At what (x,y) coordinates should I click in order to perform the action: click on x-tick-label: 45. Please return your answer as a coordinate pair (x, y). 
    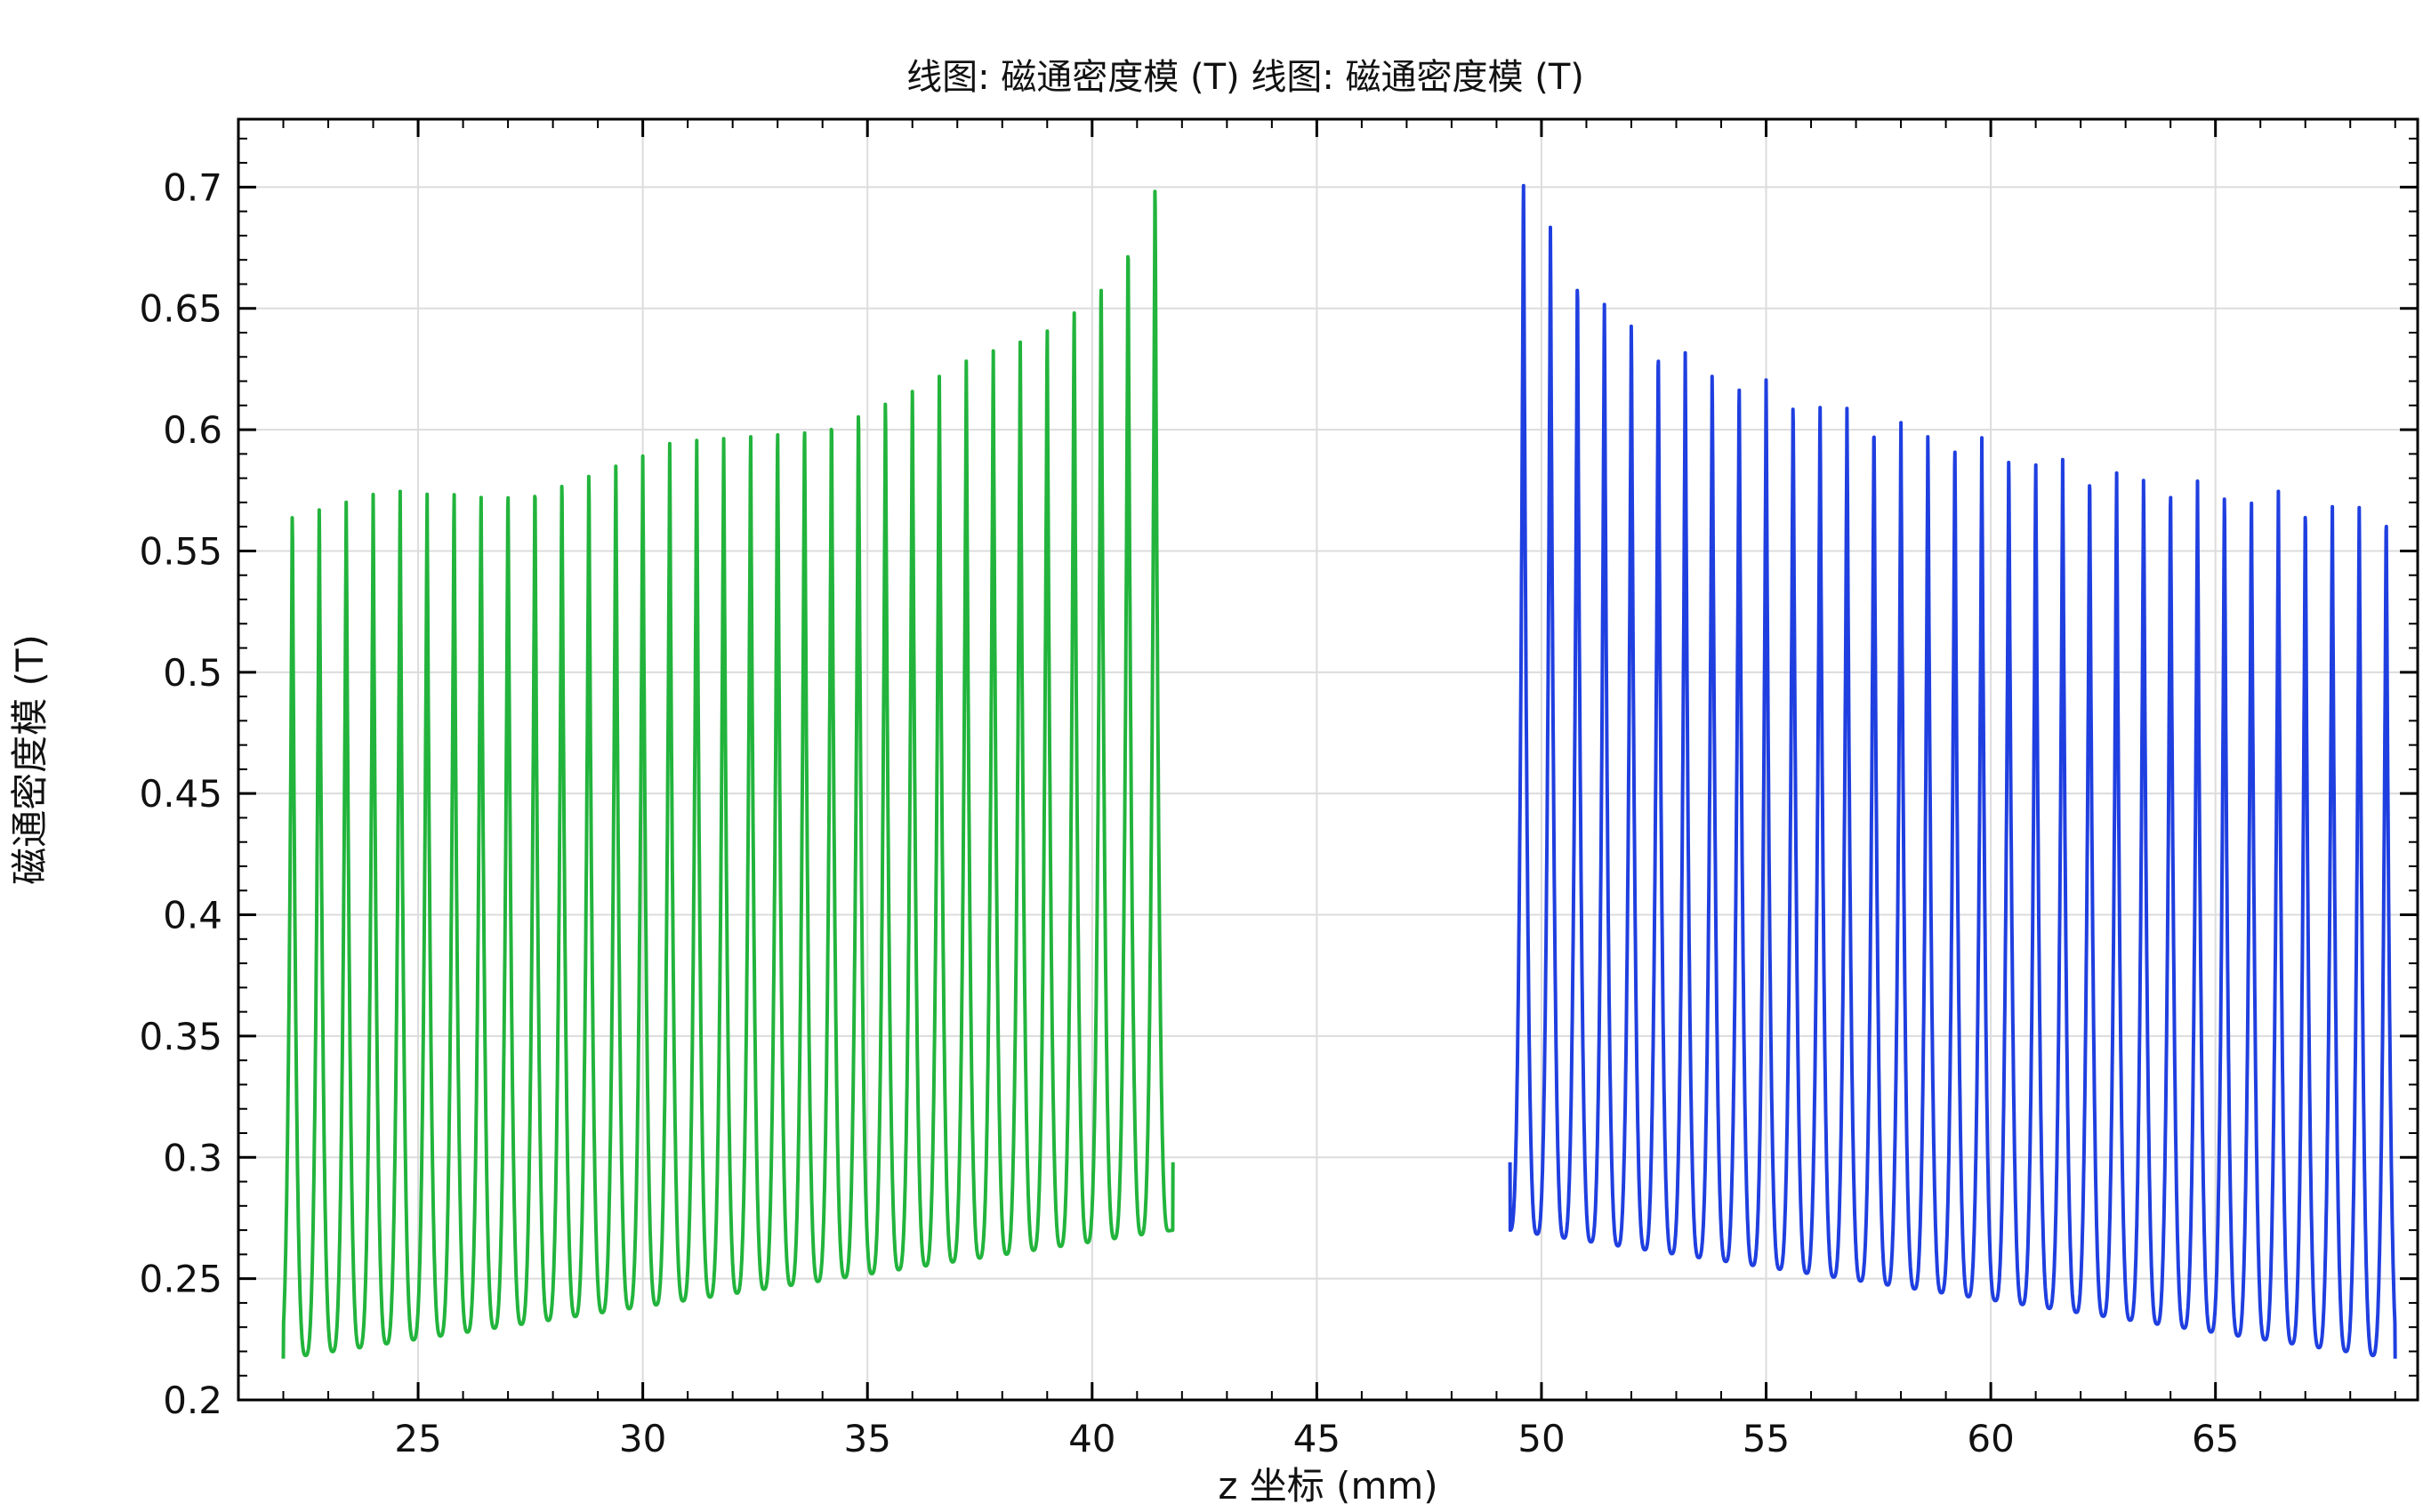
    Looking at the image, I should click on (1317, 1439).